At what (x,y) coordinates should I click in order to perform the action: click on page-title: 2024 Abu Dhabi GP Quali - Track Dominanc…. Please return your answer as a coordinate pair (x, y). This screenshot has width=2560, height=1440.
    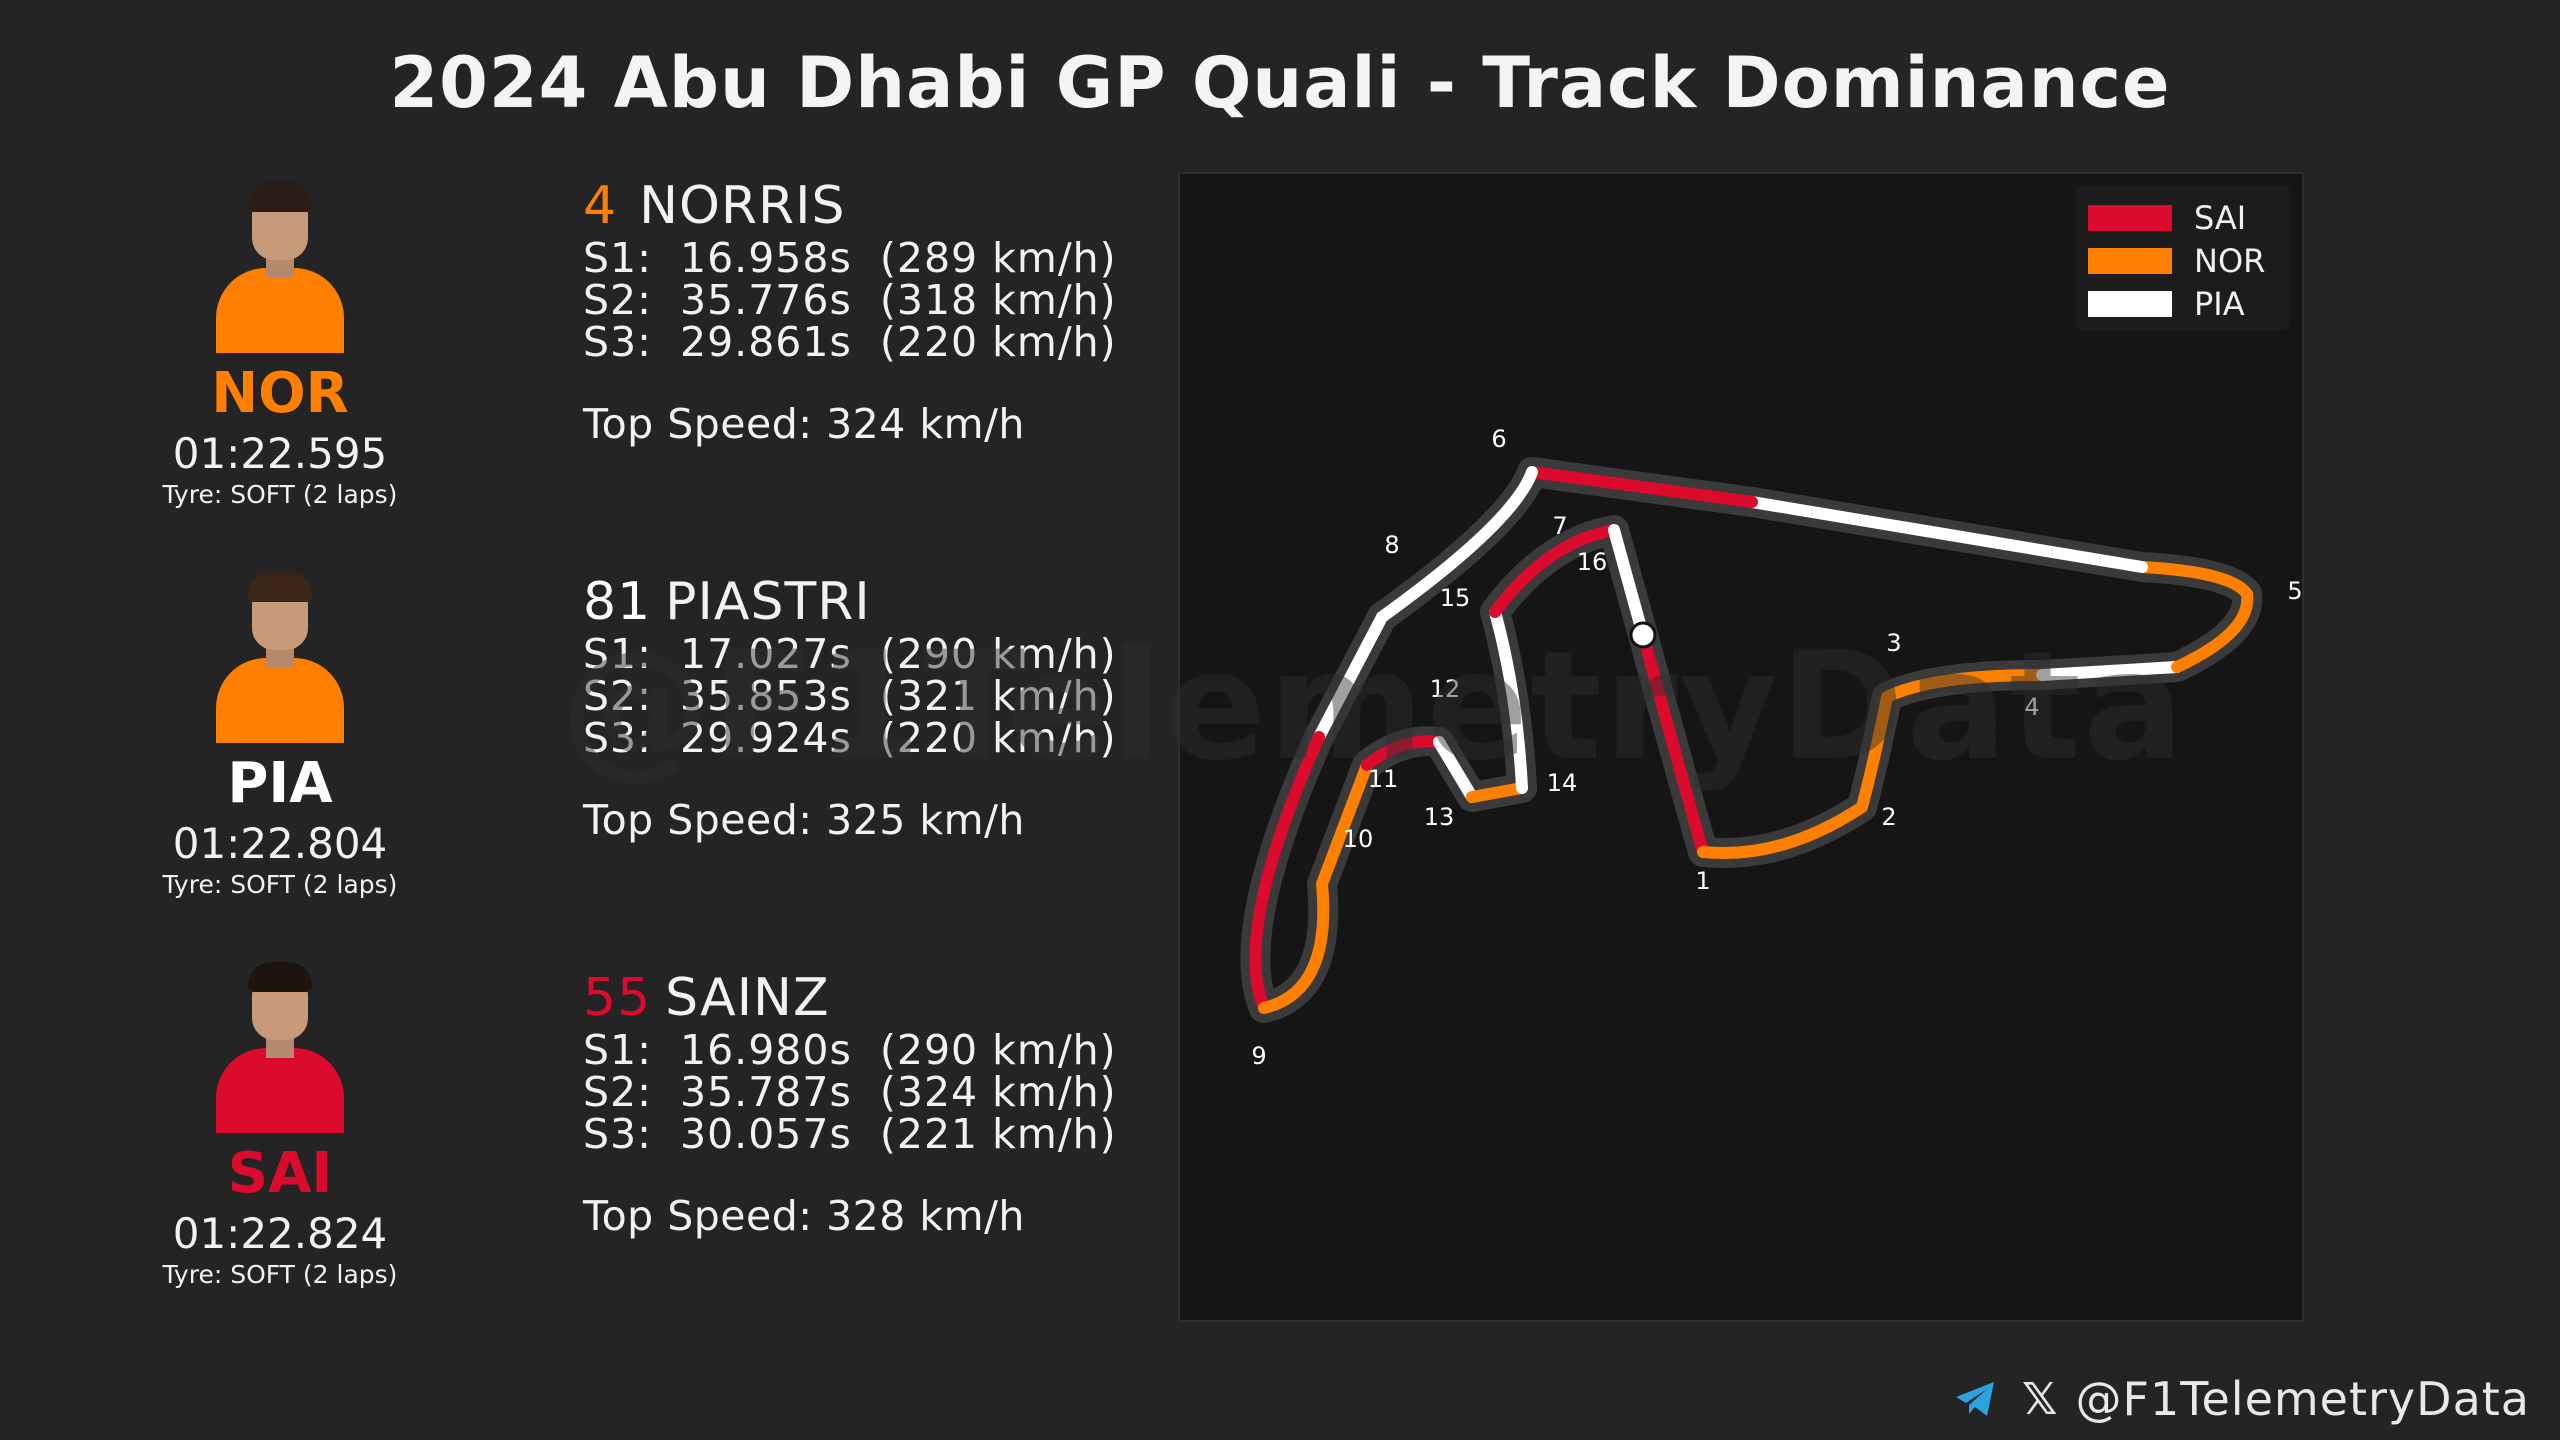
    Looking at the image, I should click on (1280, 83).